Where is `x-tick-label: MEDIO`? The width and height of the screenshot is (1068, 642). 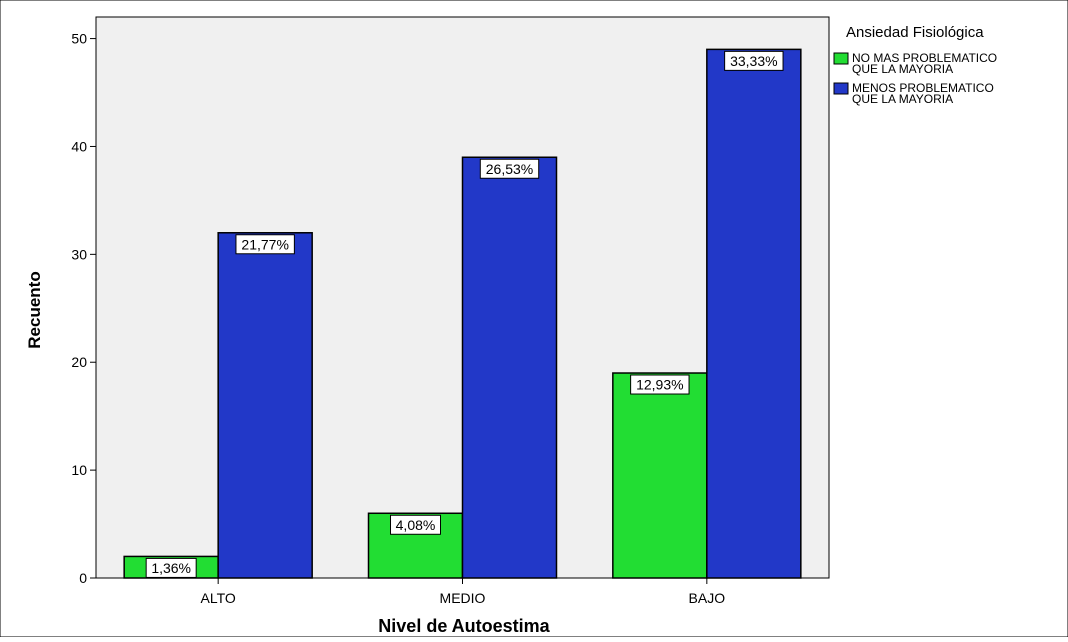 x-tick-label: MEDIO is located at coordinates (463, 598).